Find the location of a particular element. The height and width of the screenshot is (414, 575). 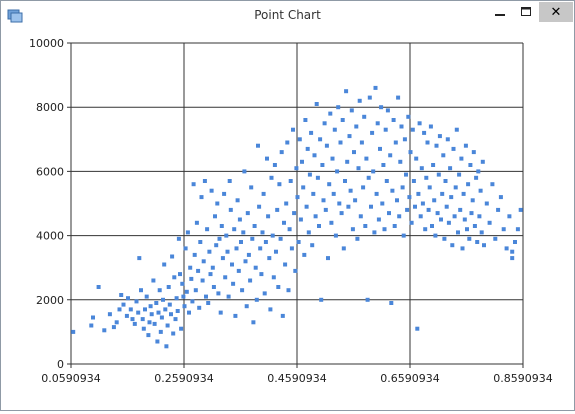

close-button: ✕ is located at coordinates (556, 12).